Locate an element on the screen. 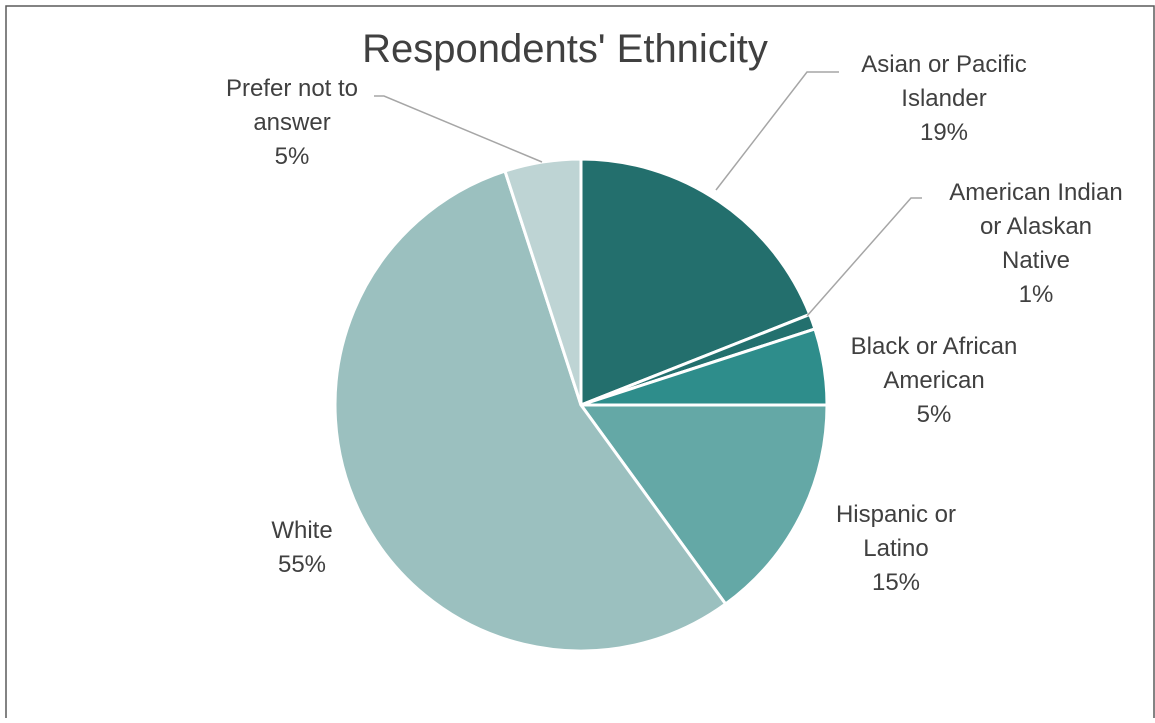 The image size is (1155, 723). data-label-value: 55% is located at coordinates (302, 564).